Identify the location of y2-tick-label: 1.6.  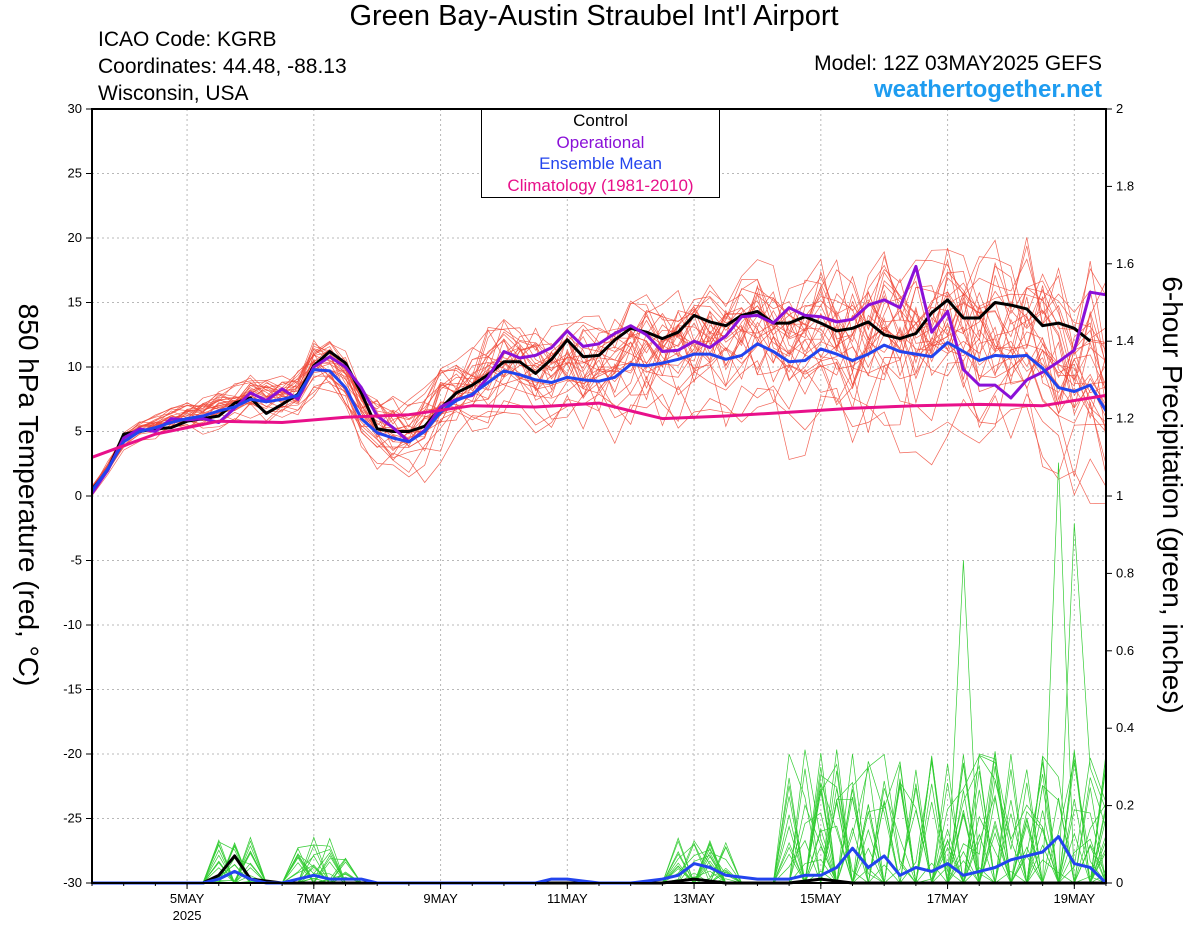
(1125, 263).